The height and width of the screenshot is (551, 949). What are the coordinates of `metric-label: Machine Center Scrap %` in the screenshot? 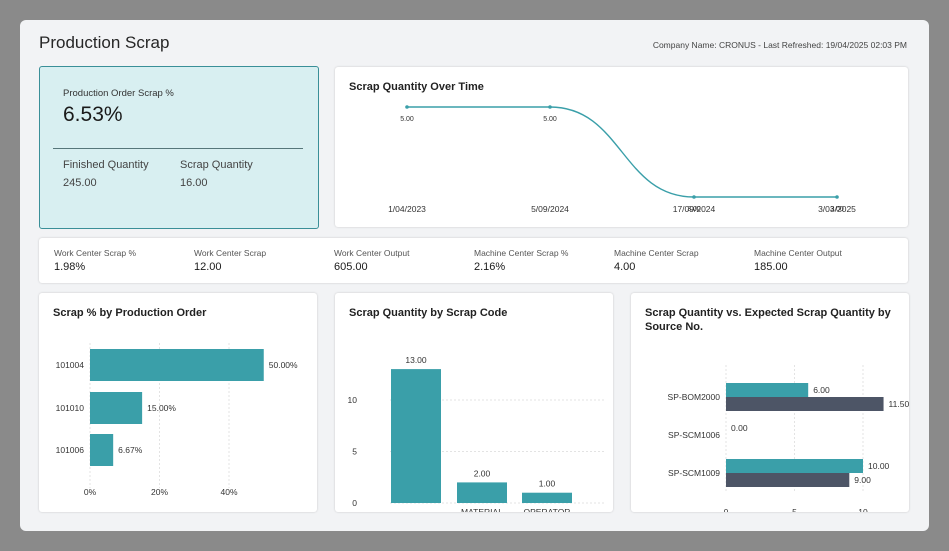 It's located at (521, 253).